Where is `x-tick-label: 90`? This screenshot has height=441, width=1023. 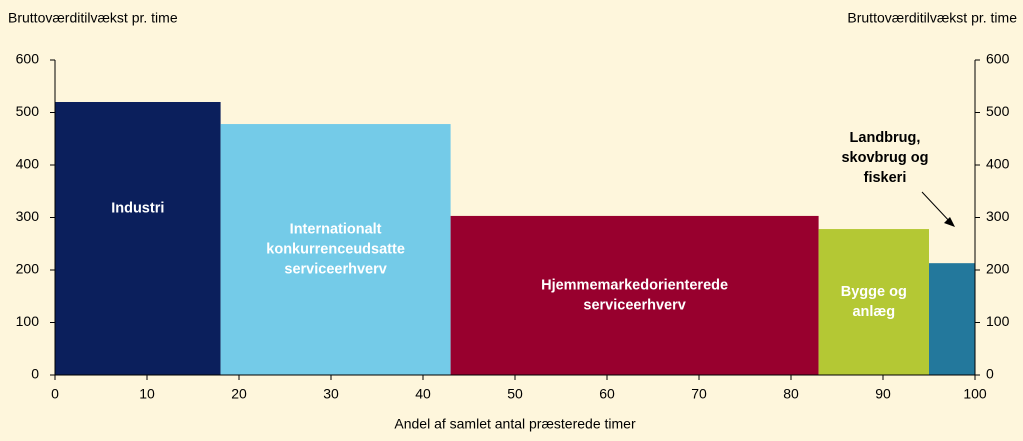
x-tick-label: 90 is located at coordinates (883, 394).